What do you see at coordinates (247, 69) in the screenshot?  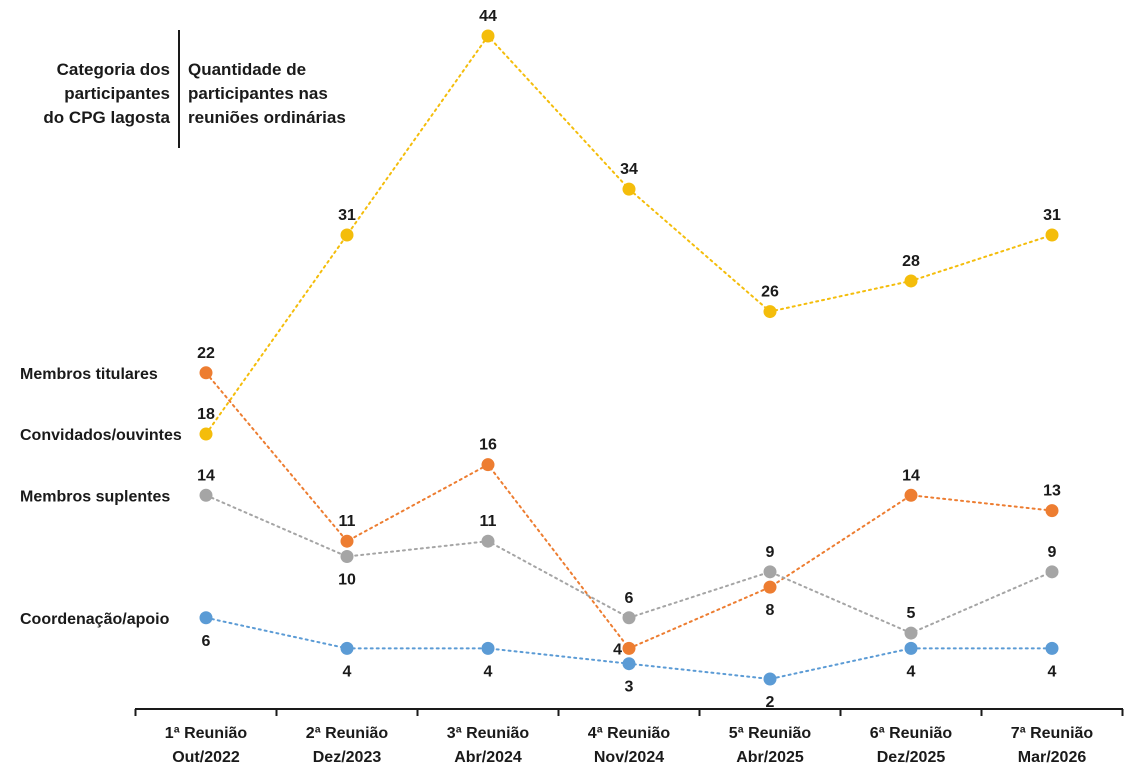 I see `header-quantity-line: Quantidade de` at bounding box center [247, 69].